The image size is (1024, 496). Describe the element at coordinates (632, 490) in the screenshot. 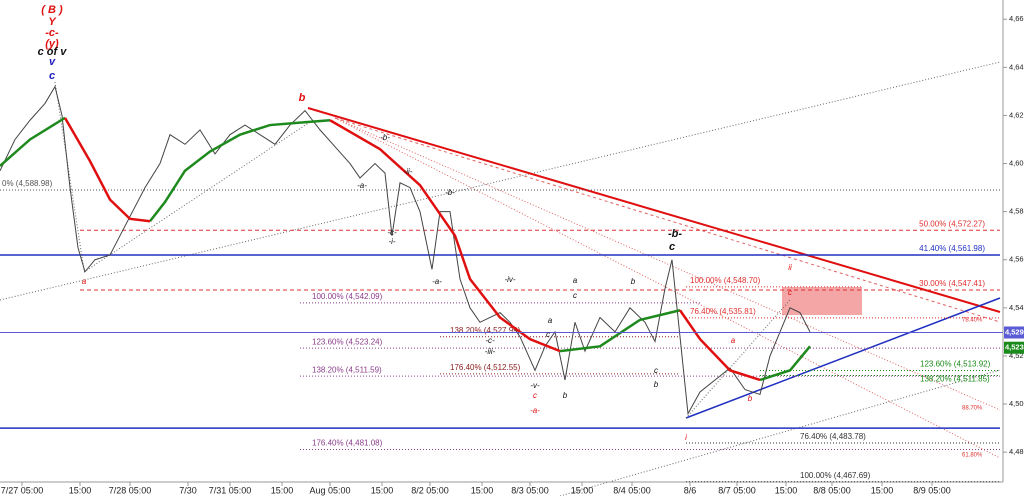

I see `x-tick-label: 8/4 05:00` at that location.